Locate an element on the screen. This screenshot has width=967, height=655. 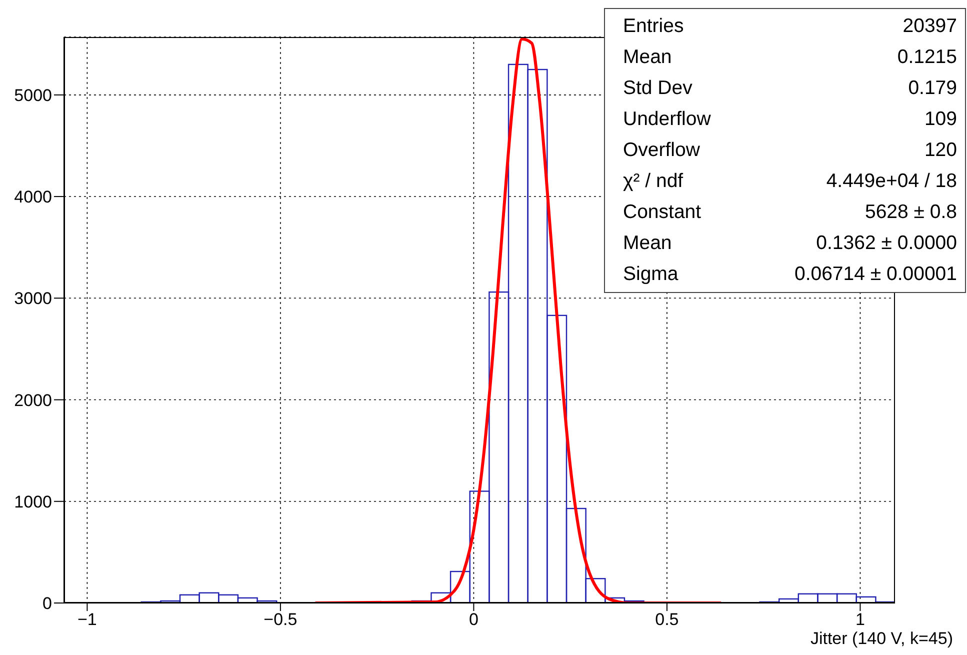
y-tick-label: 1000 is located at coordinates (33, 502).